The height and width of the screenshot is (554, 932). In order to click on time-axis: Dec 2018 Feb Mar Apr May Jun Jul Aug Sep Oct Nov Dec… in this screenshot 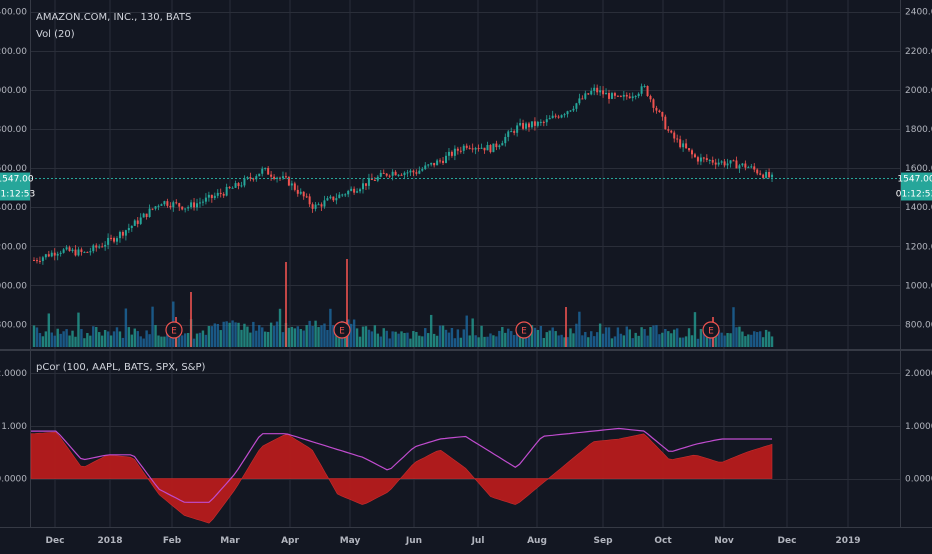, I will do `click(453, 541)`.